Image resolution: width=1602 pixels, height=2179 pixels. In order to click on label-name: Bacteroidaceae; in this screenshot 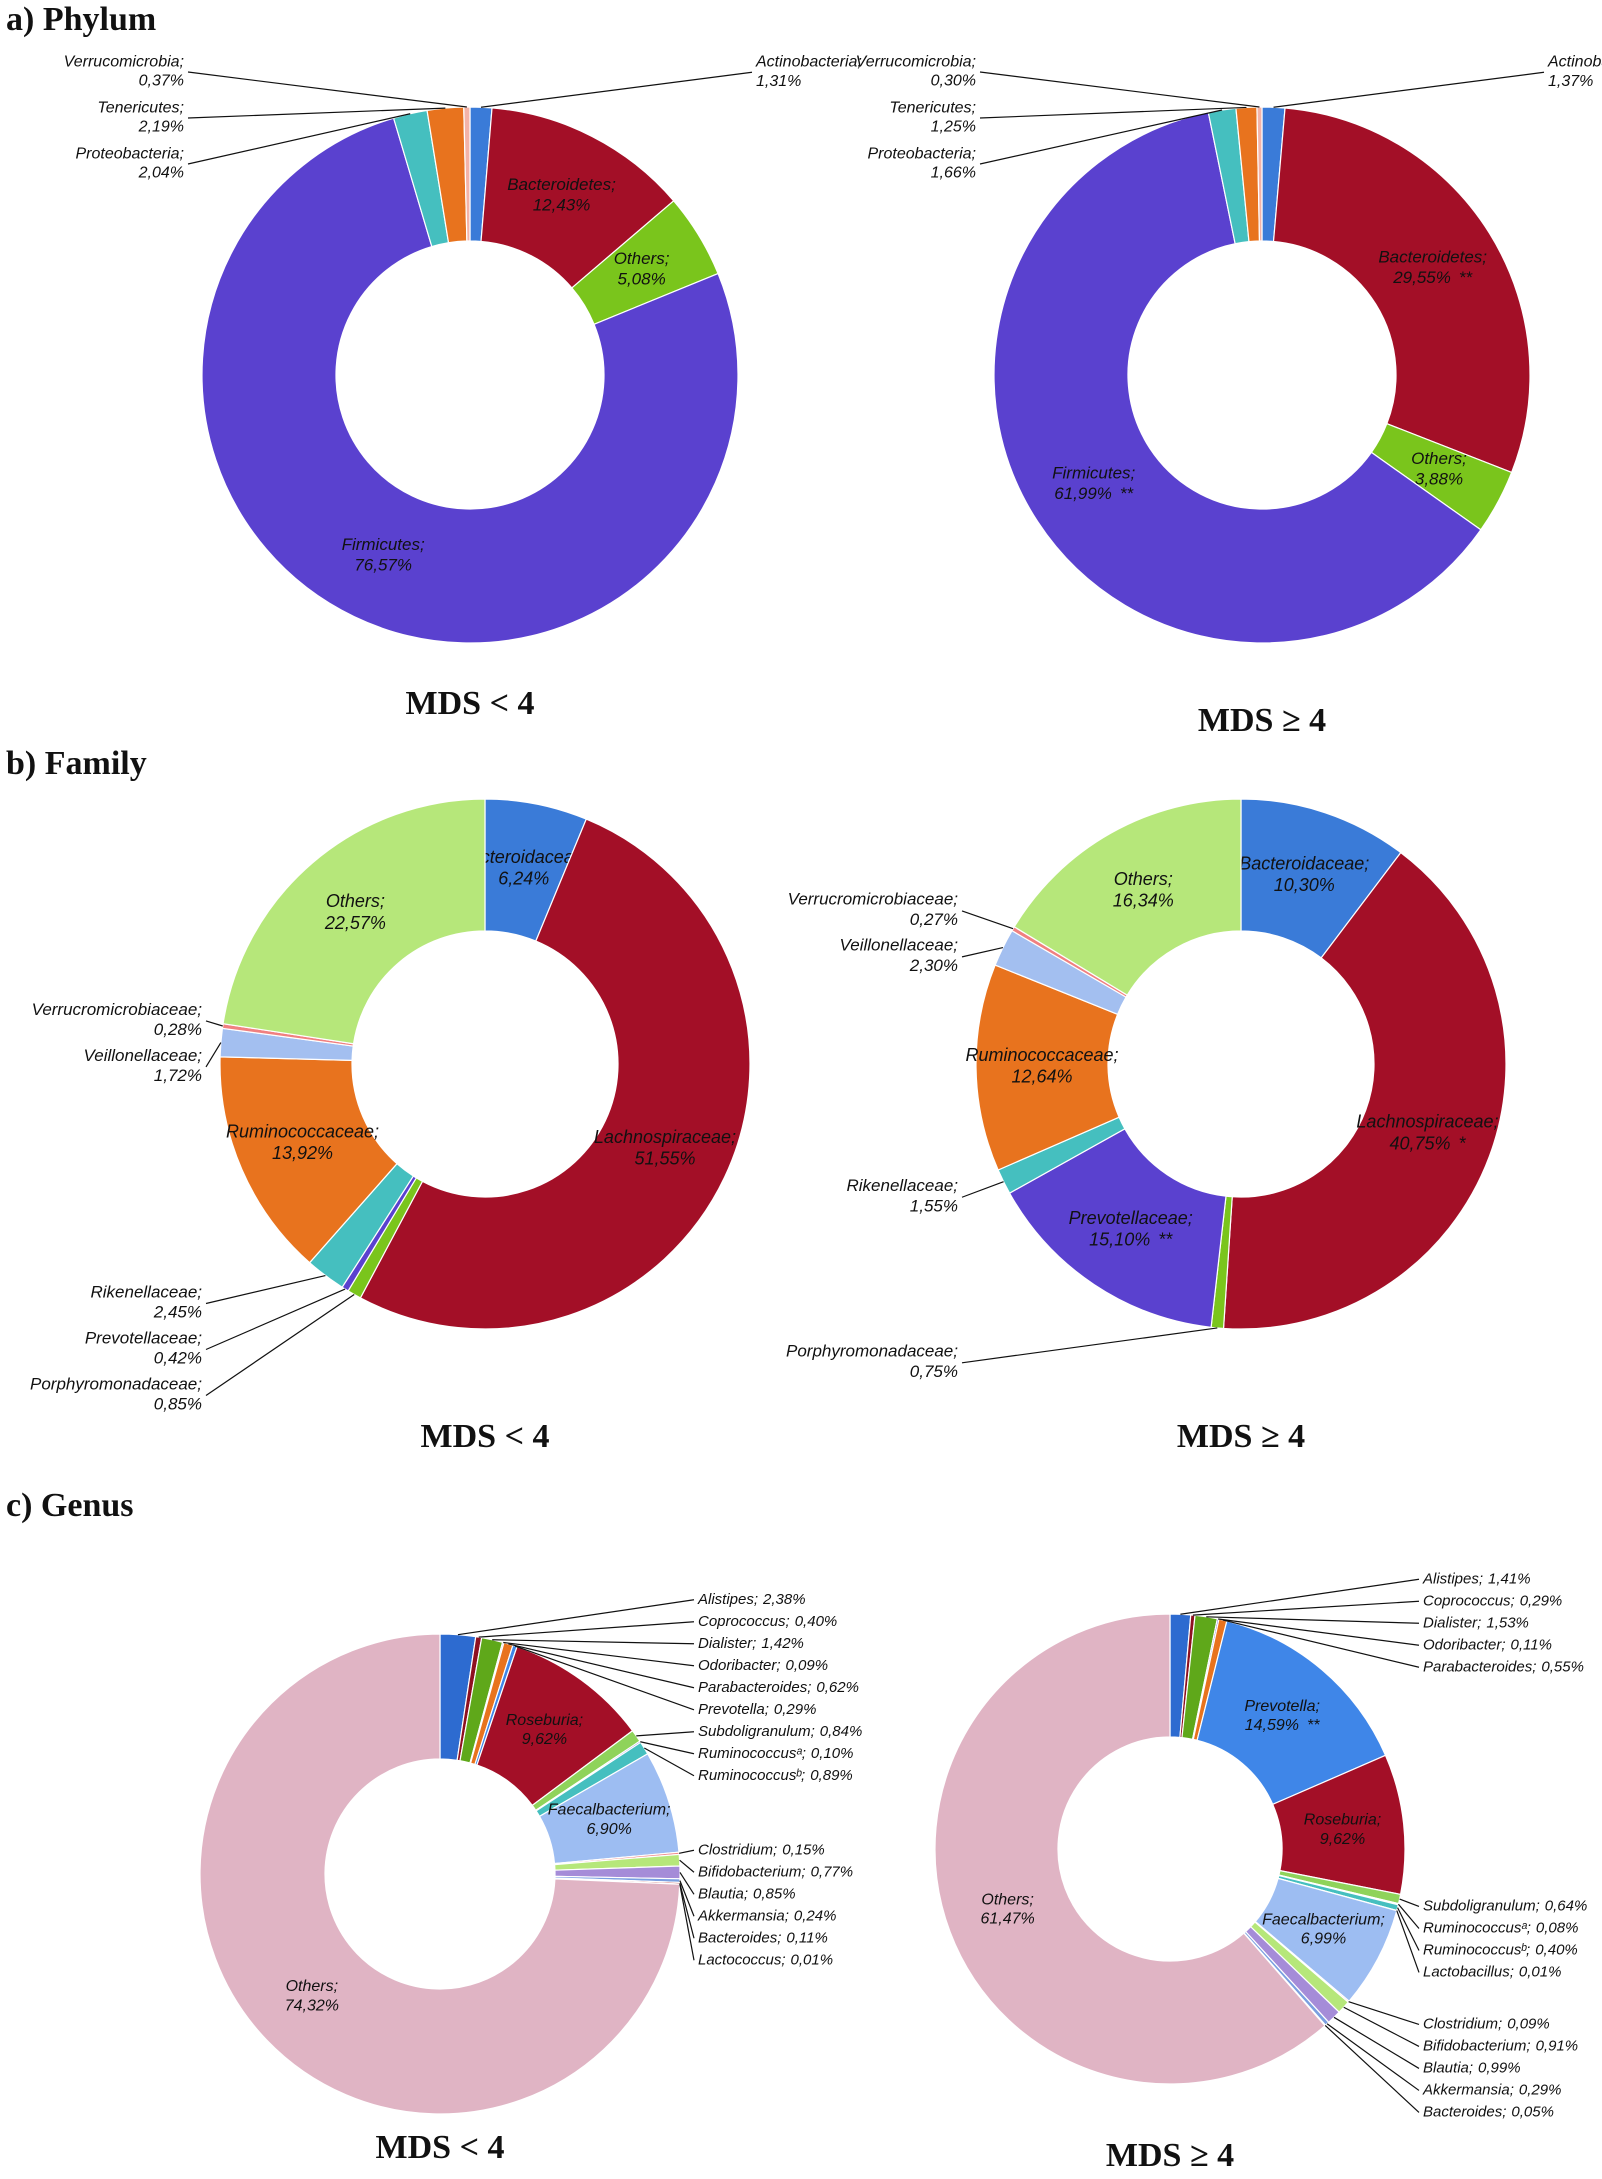, I will do `click(524, 857)`.